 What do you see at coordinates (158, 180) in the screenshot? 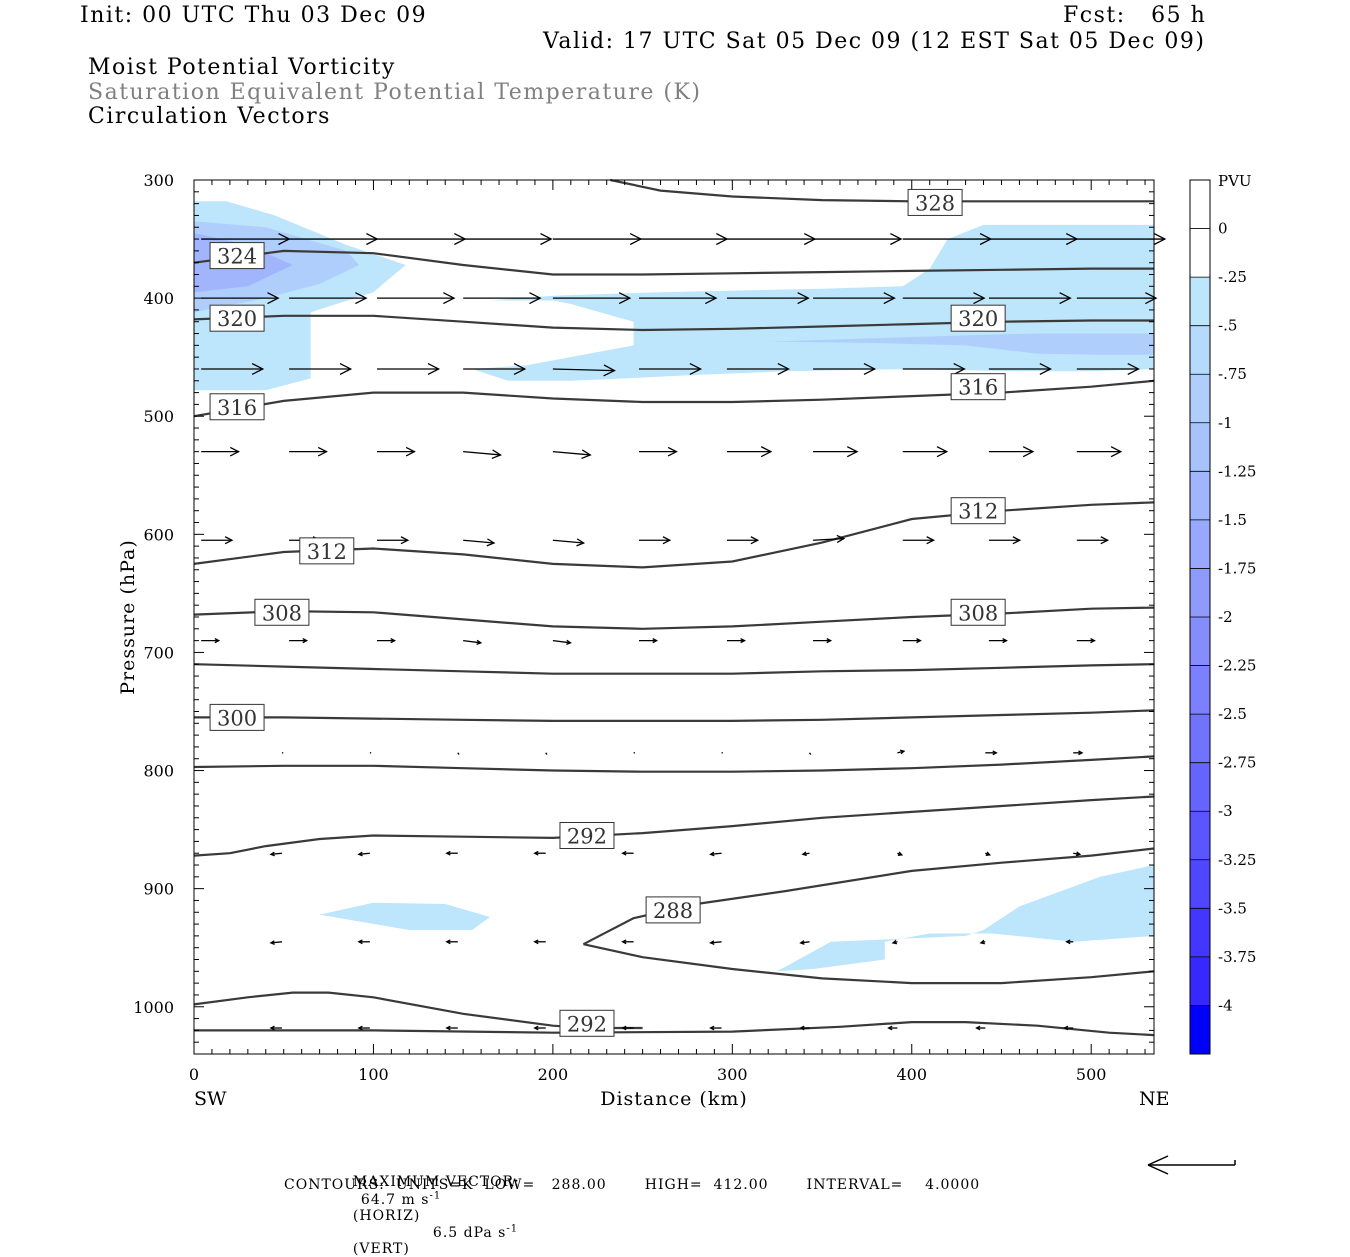
I see `y-tick-label: 300` at bounding box center [158, 180].